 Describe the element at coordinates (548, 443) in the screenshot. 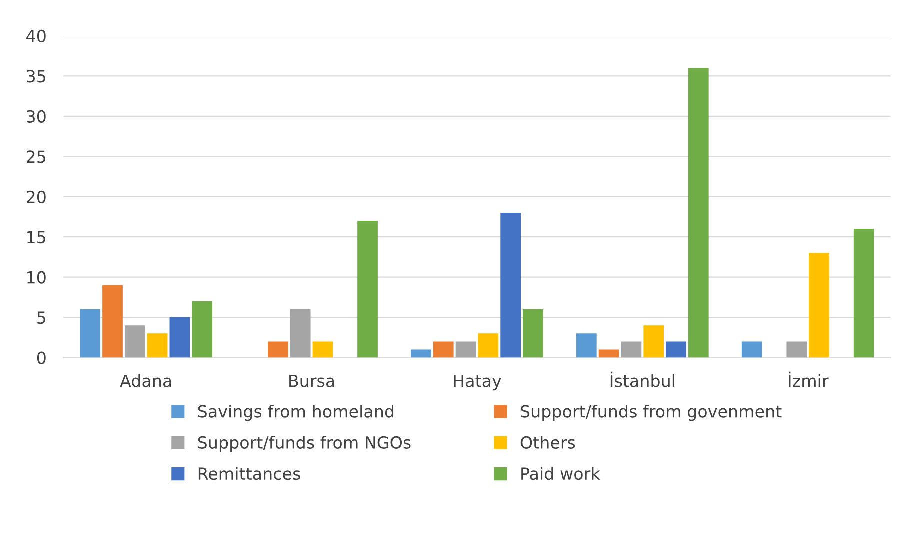

I see `legend-label: Others` at that location.